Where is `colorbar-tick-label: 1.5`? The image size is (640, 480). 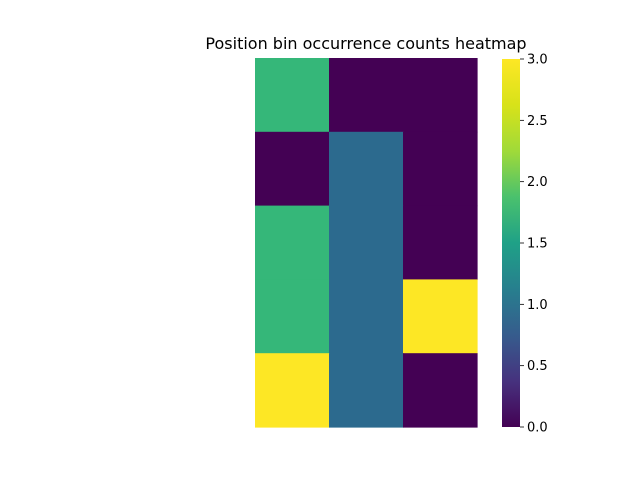
colorbar-tick-label: 1.5 is located at coordinates (537, 244).